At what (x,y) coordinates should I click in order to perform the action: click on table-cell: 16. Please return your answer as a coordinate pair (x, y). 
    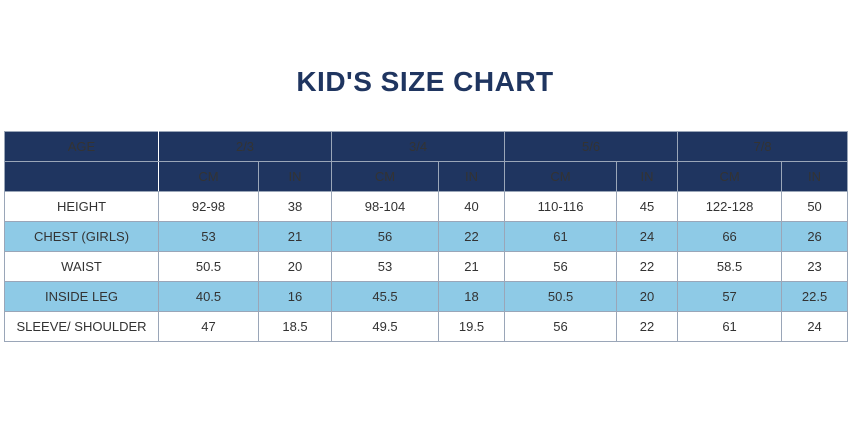
    Looking at the image, I should click on (295, 296).